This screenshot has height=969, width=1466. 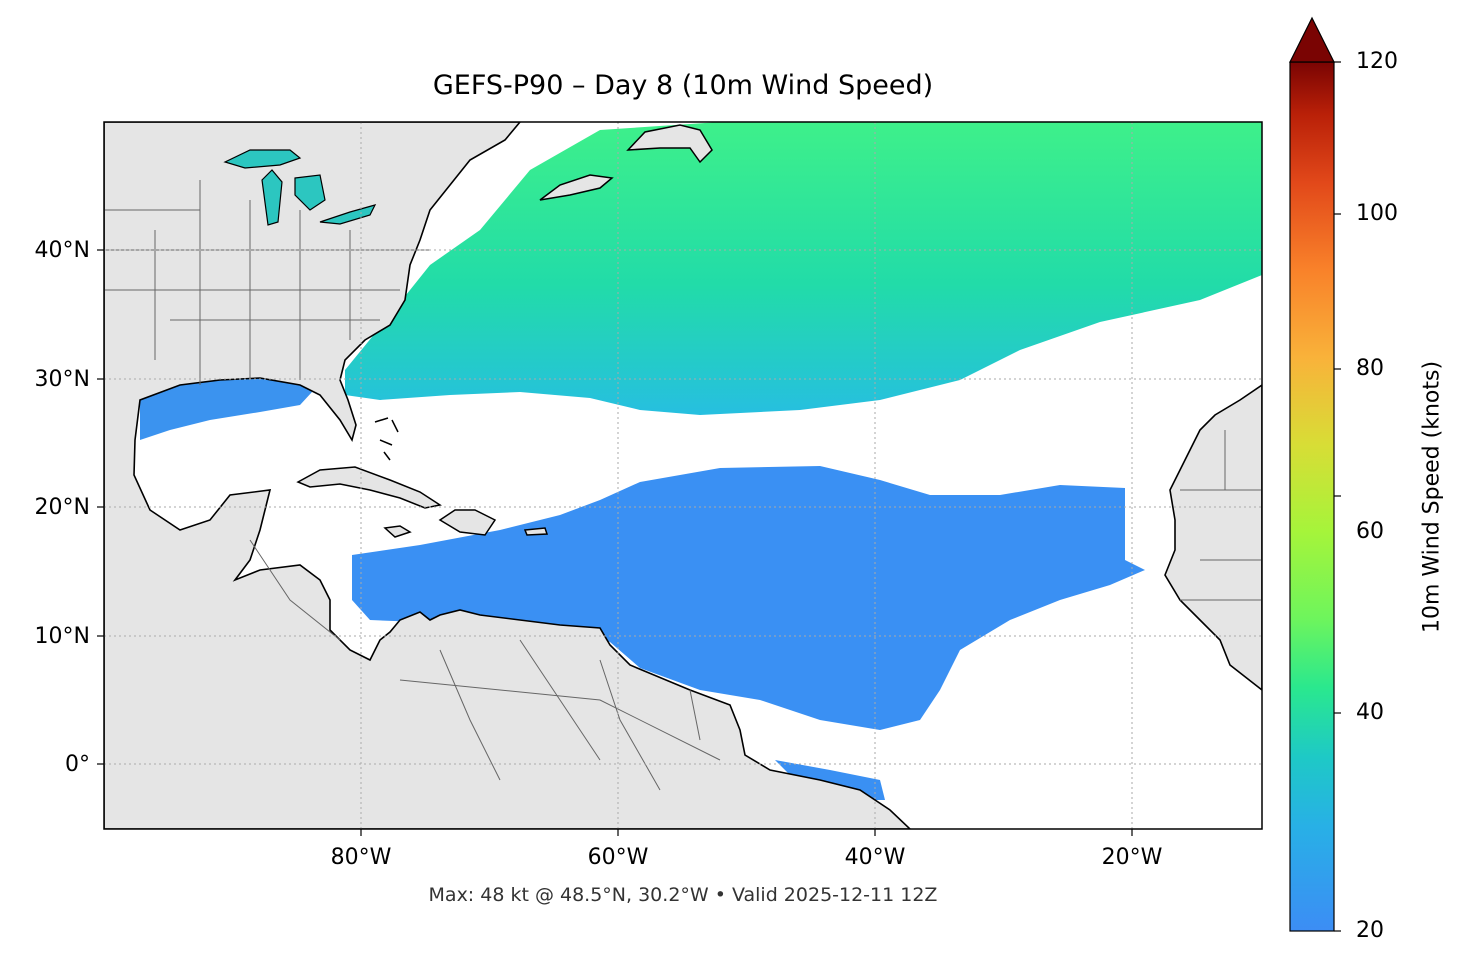 I want to click on lon-label-20w: 20°W, so click(x=1132, y=857).